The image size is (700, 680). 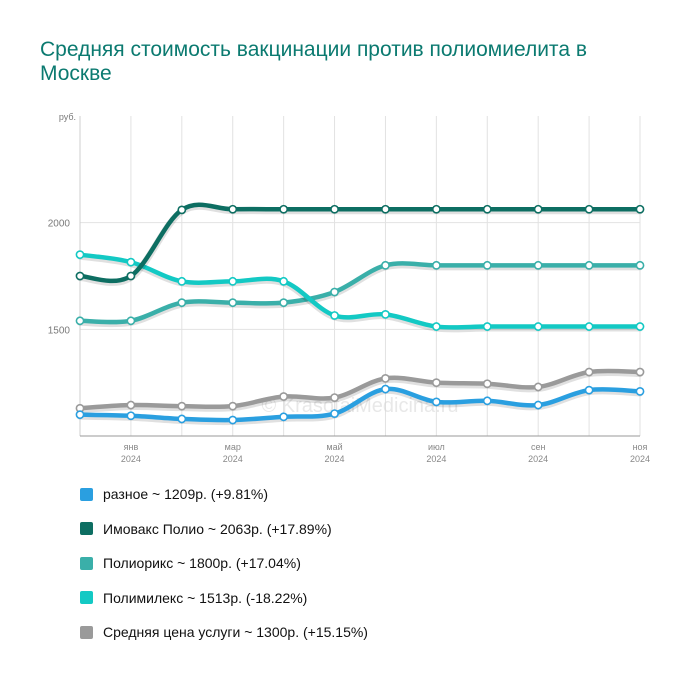 What do you see at coordinates (59, 330) in the screenshot?
I see `y-tick-label: 1500` at bounding box center [59, 330].